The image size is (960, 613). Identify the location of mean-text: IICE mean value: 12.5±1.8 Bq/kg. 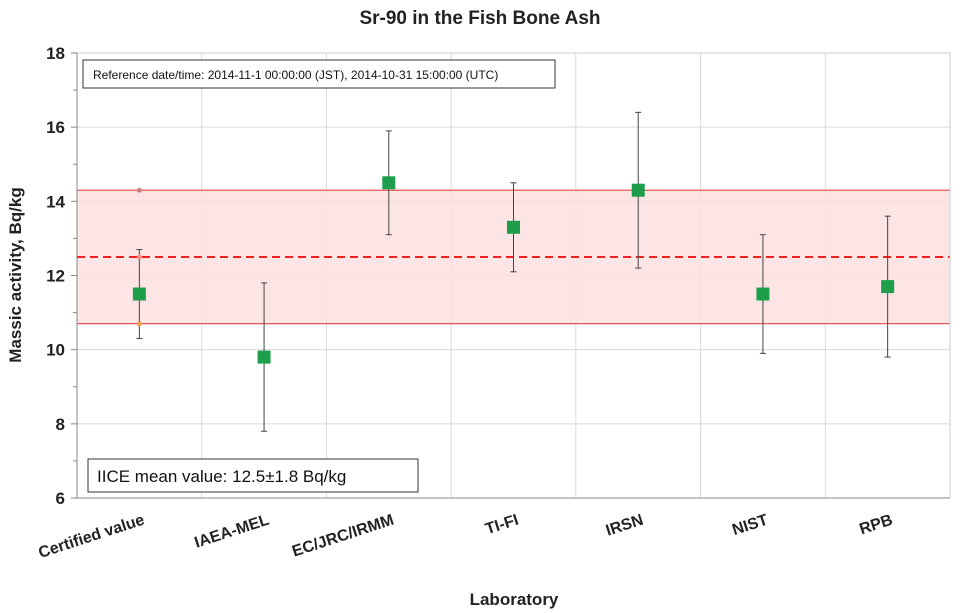
(221, 476).